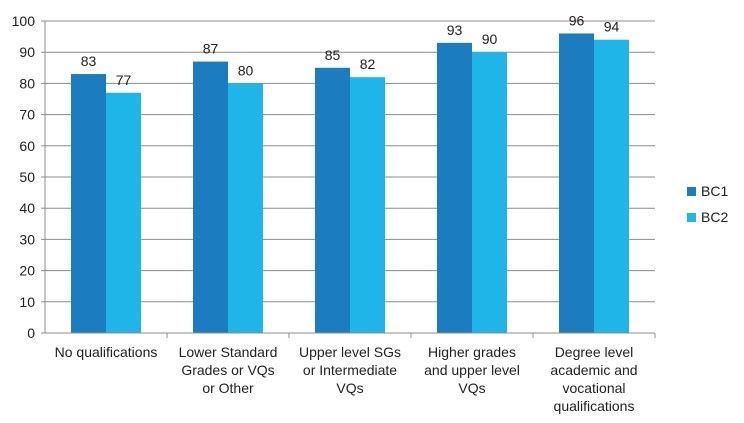 The image size is (744, 423). I want to click on y-tick-label: 40, so click(27, 208).